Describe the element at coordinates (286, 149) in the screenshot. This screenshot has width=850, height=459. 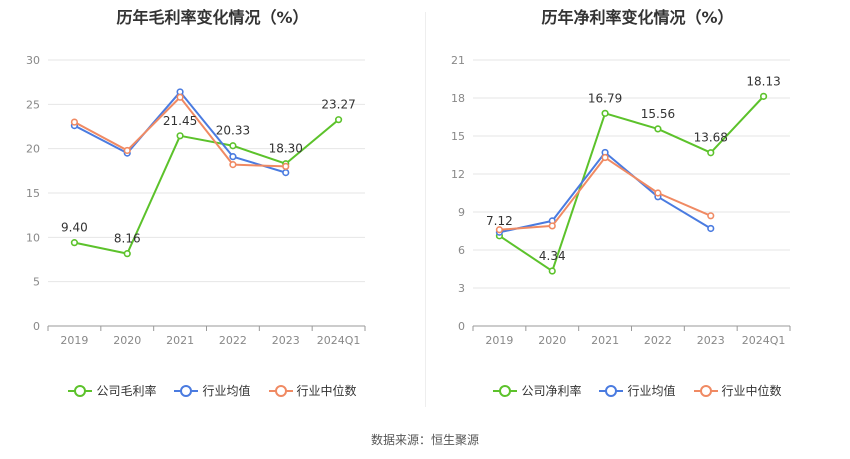
I see `data-label: 18.30` at that location.